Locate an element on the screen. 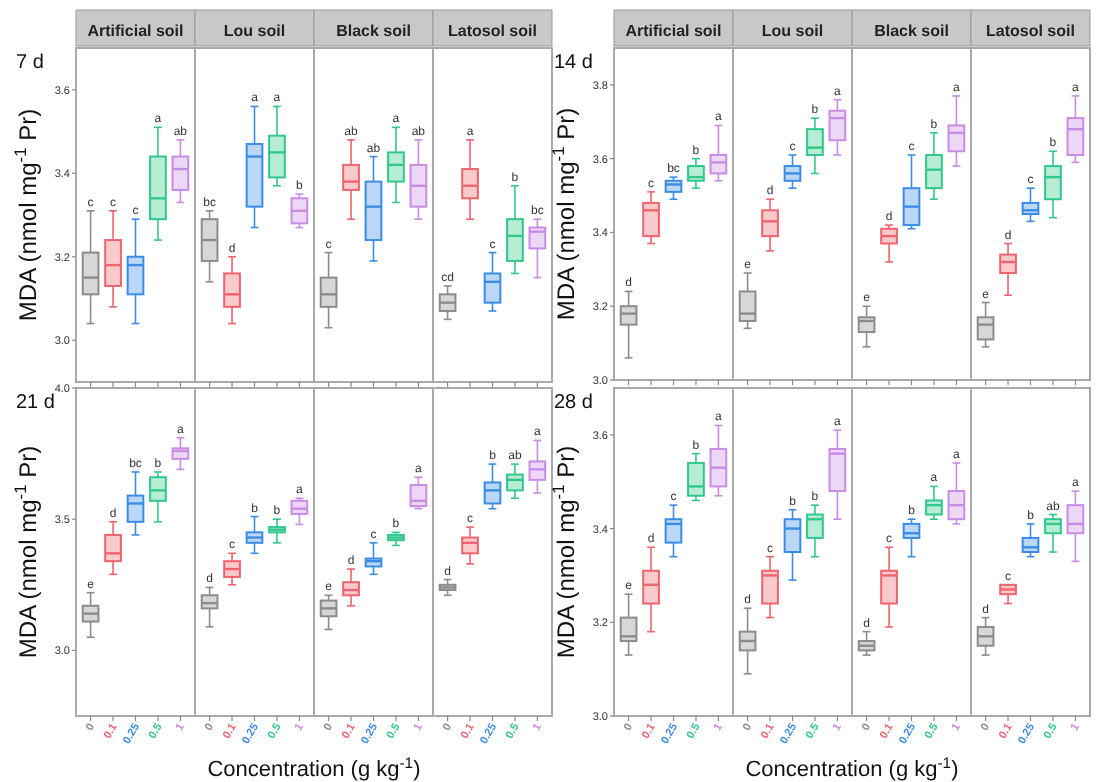 This screenshot has height=782, width=1100. text: 7 d is located at coordinates (30, 63).